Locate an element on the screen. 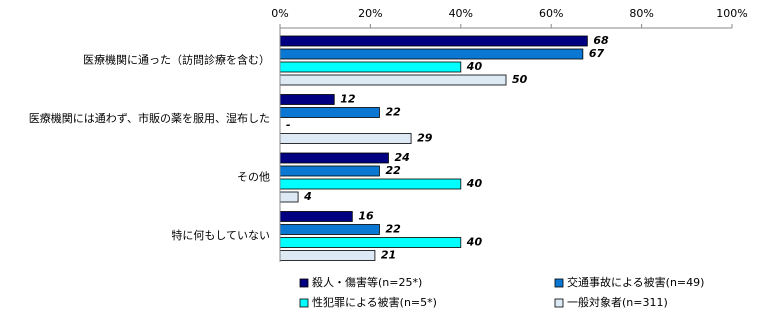 This screenshot has height=328, width=757. value-label: 16 is located at coordinates (366, 216).